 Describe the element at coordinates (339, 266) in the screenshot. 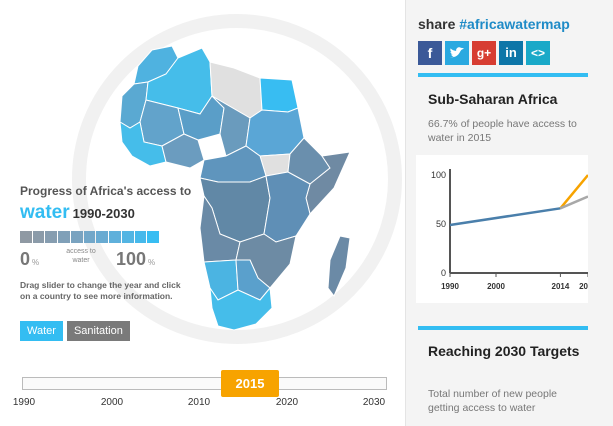

I see `country-madagascar` at that location.